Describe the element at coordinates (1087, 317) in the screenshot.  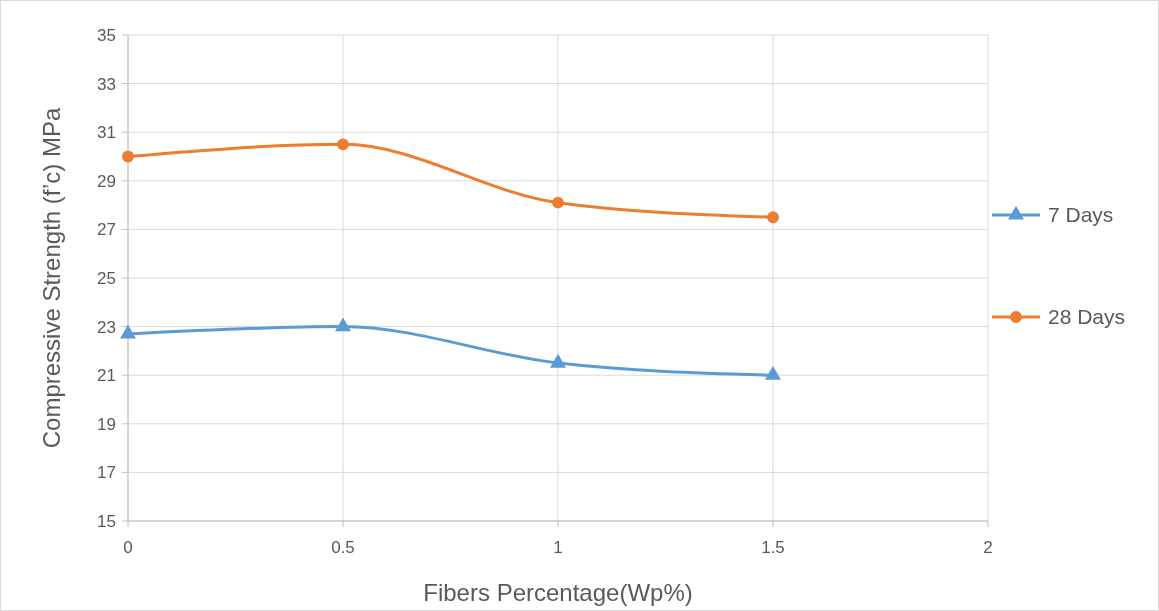
I see `legend-label: 28 Days` at that location.